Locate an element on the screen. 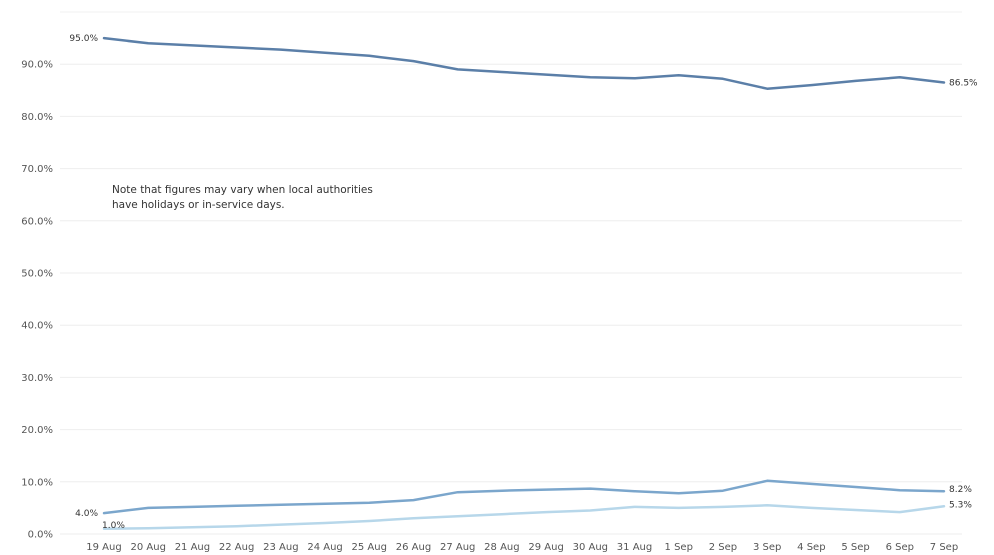  y-tick-label: 30.0% is located at coordinates (37, 378).